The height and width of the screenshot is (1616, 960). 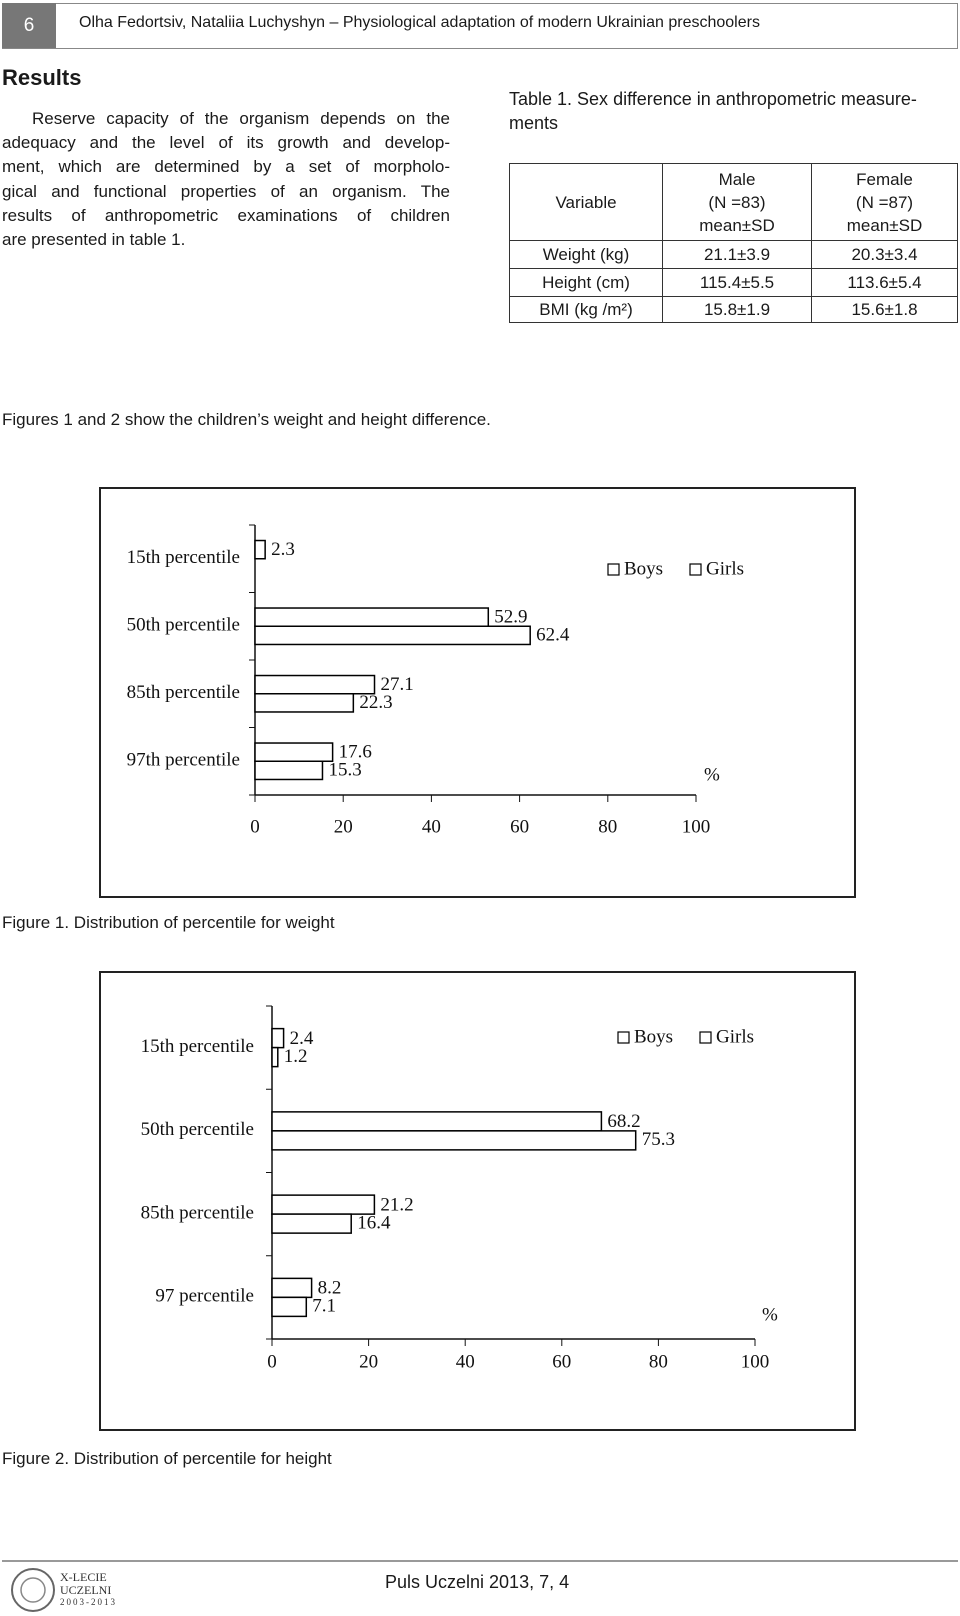 What do you see at coordinates (623, 1121) in the screenshot?
I see `value-label: 68.2` at bounding box center [623, 1121].